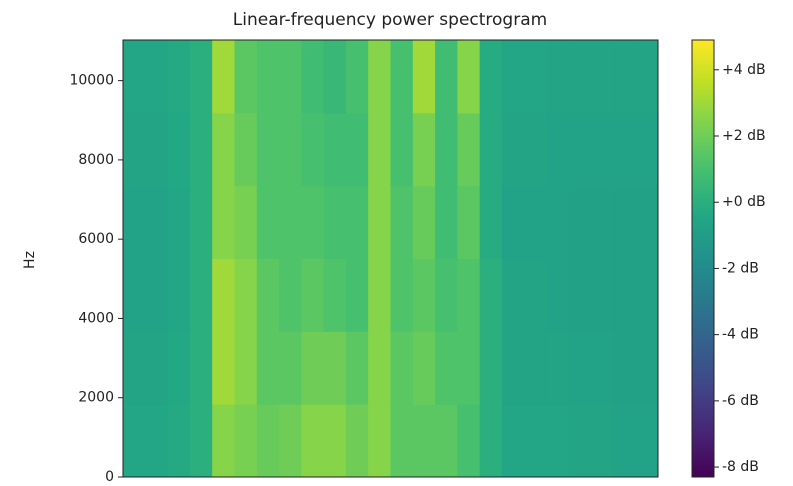  I want to click on colorbar-tick-label: -4 dB, so click(740, 335).